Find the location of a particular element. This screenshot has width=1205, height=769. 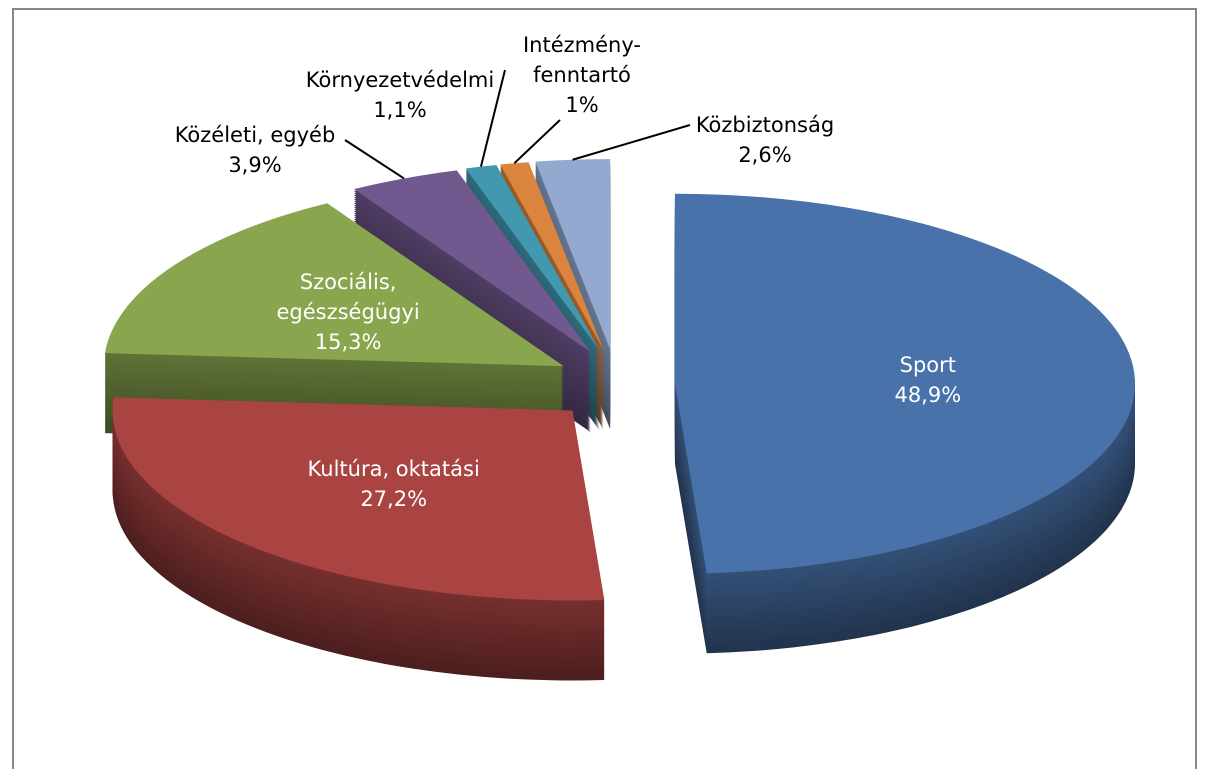

value-label: 3,9% is located at coordinates (255, 165).